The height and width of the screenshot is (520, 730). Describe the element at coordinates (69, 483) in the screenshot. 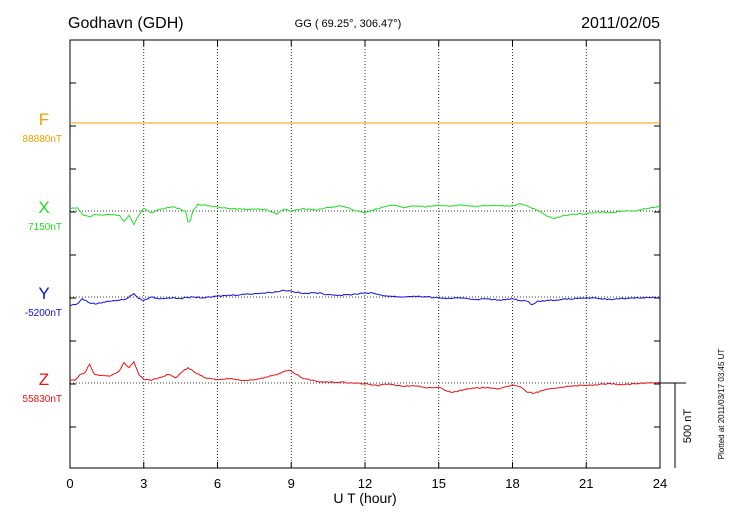

I see `x-tick-label: 0` at that location.